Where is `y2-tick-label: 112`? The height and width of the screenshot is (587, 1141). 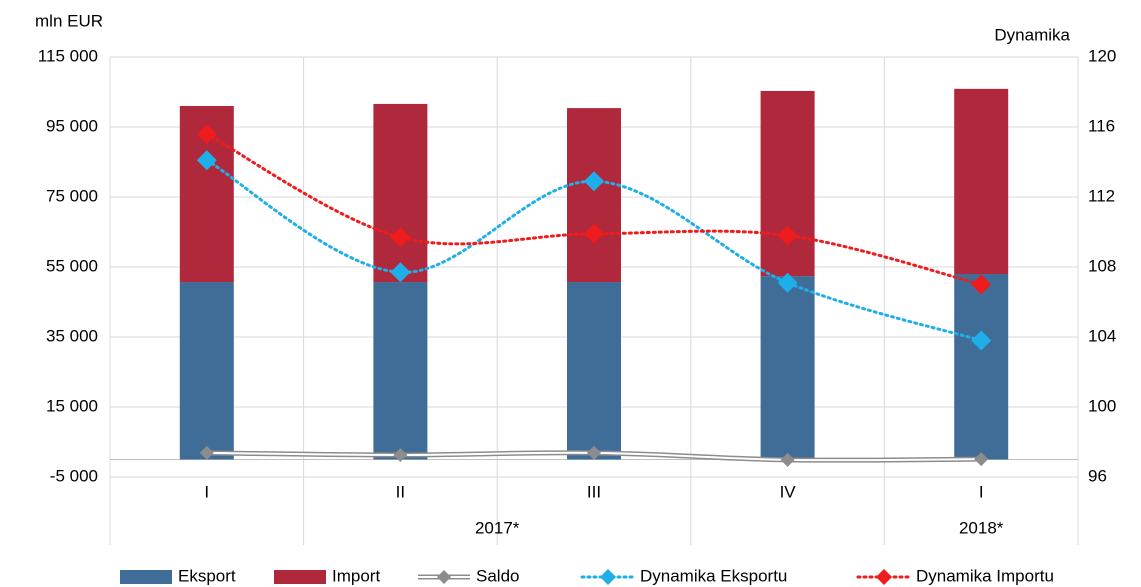 y2-tick-label: 112 is located at coordinates (1101, 195).